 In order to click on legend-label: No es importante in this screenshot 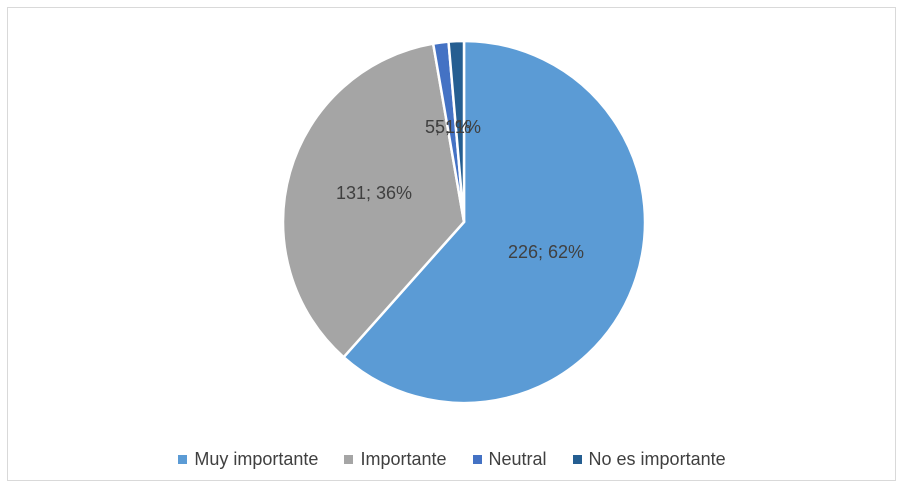, I will do `click(657, 458)`.